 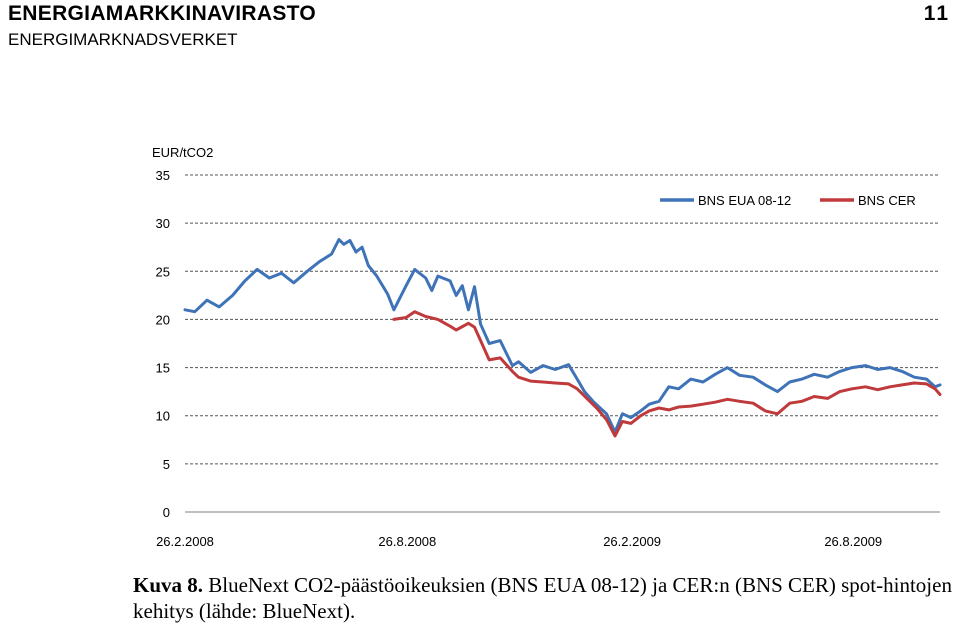 What do you see at coordinates (887, 200) in the screenshot?
I see `legend-label-cer: BNS CER` at bounding box center [887, 200].